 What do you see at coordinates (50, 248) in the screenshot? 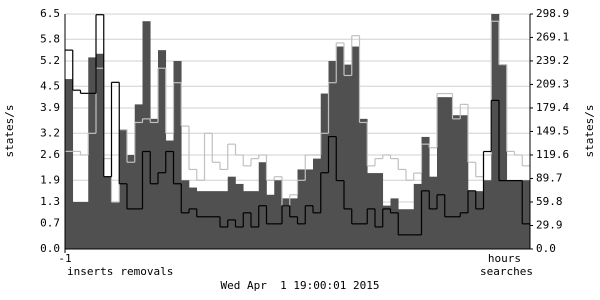
I see `y-tick-label: 0.0` at bounding box center [50, 248].